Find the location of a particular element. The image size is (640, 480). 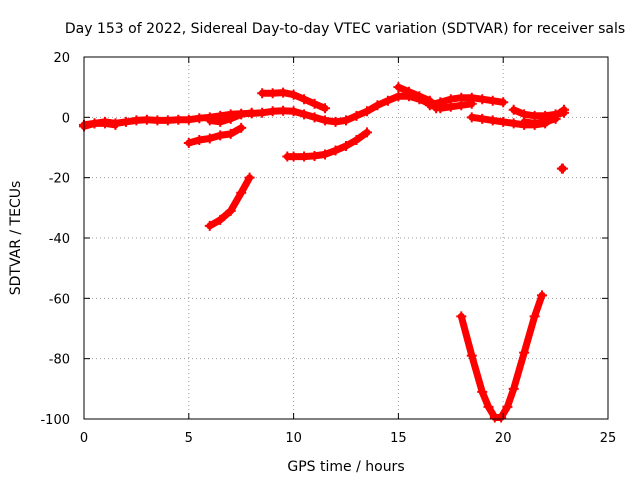

y-tick-label: -20 is located at coordinates (59, 179).